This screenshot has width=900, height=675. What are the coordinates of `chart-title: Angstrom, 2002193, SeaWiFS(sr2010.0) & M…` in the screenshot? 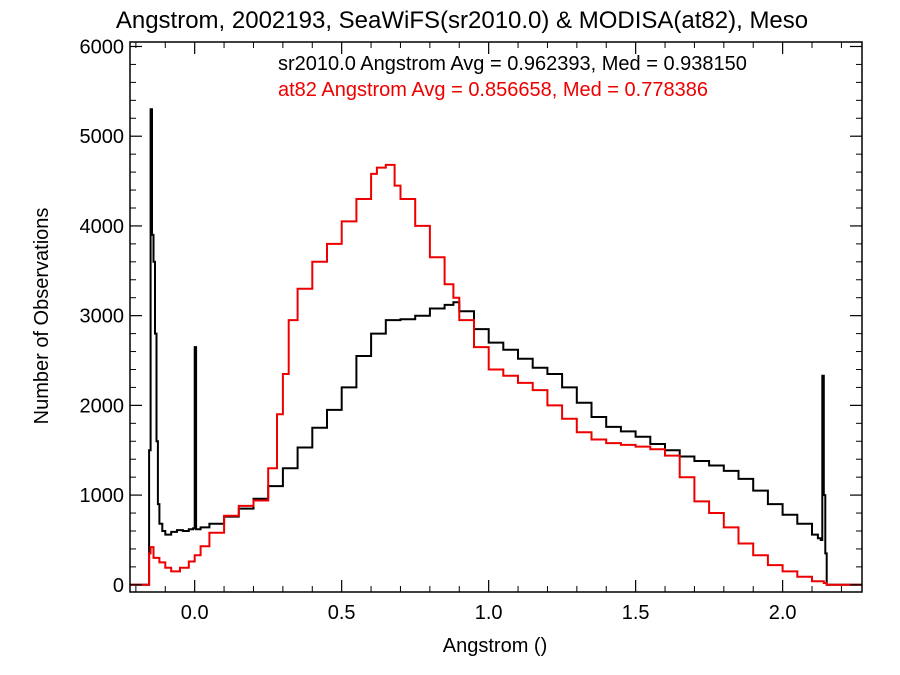 It's located at (462, 20).